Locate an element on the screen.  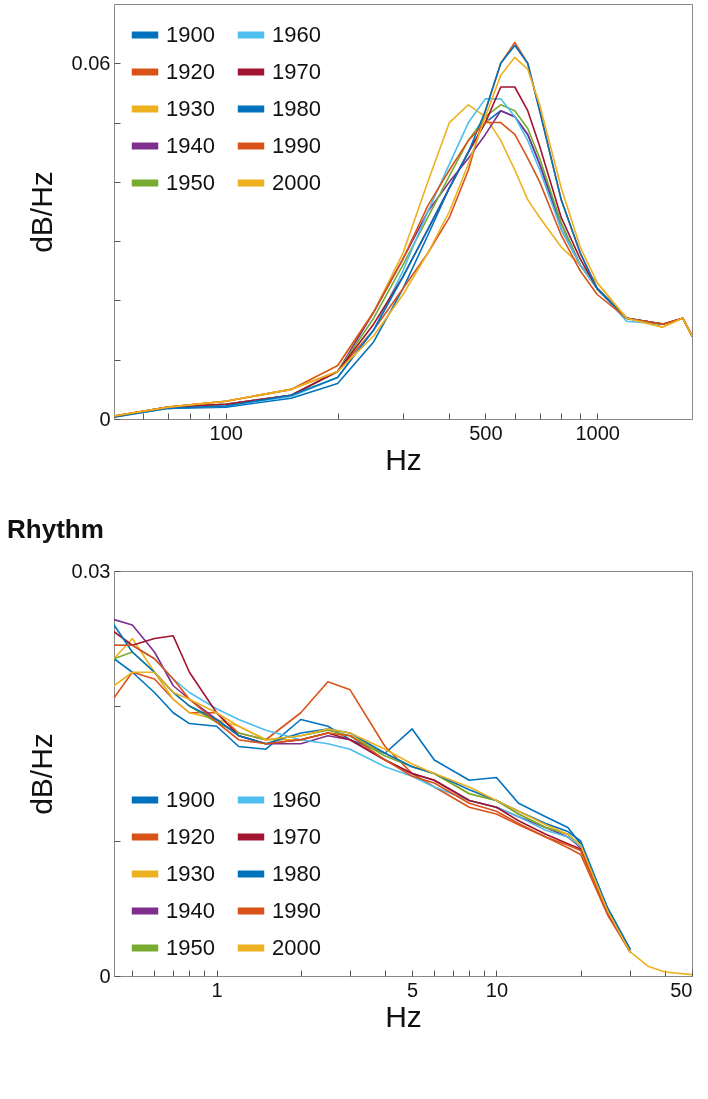
chart-title: Rhythm is located at coordinates (55, 529).